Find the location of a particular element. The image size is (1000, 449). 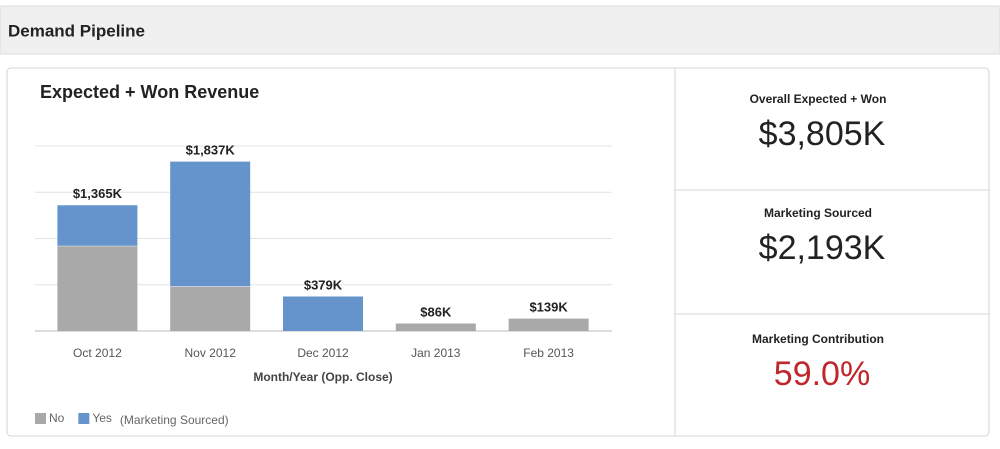

kpi-label: Marketing Sourced is located at coordinates (818, 213).